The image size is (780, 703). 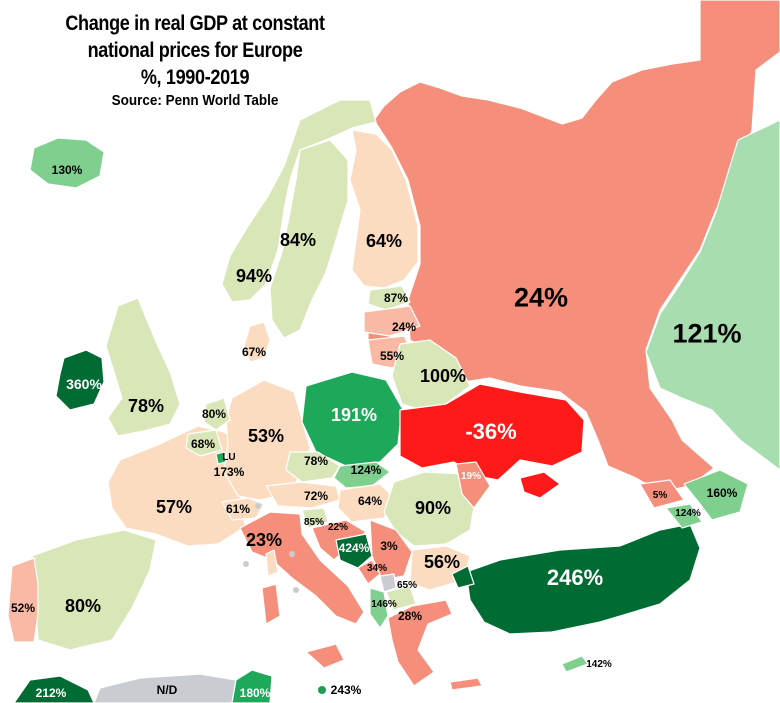 I want to click on label-luxembourg-abbr: LU, so click(x=229, y=457).